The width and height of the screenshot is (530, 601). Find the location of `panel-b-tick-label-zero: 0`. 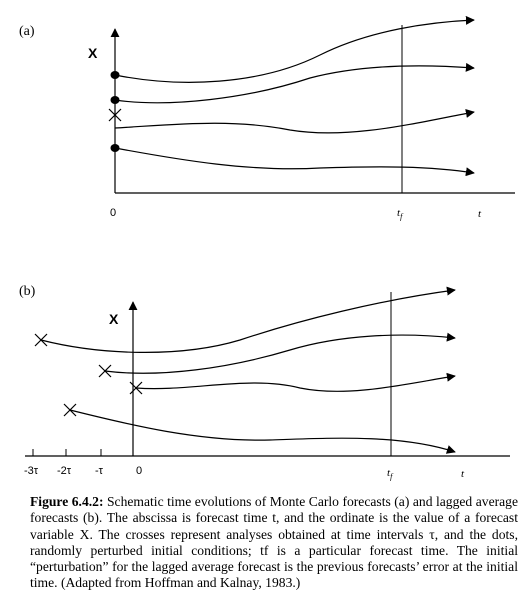

panel-b-tick-label-zero: 0 is located at coordinates (139, 471).